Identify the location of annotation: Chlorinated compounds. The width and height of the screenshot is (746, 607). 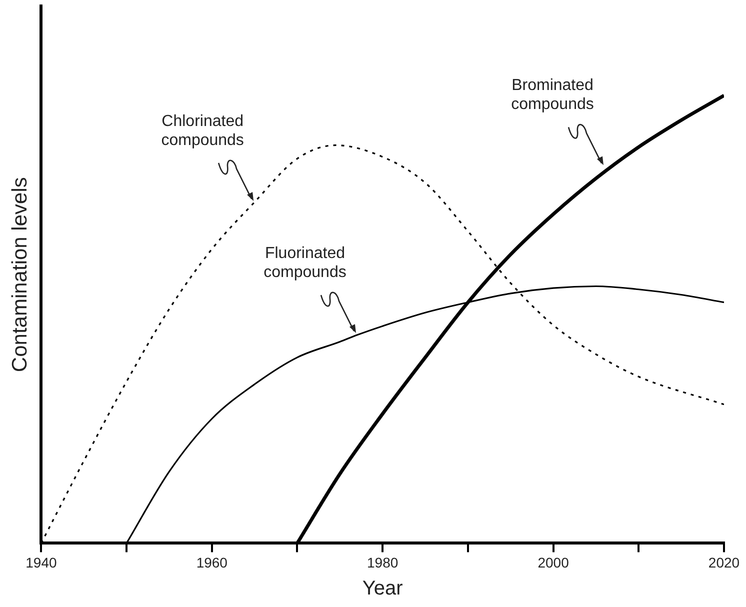
(202, 130).